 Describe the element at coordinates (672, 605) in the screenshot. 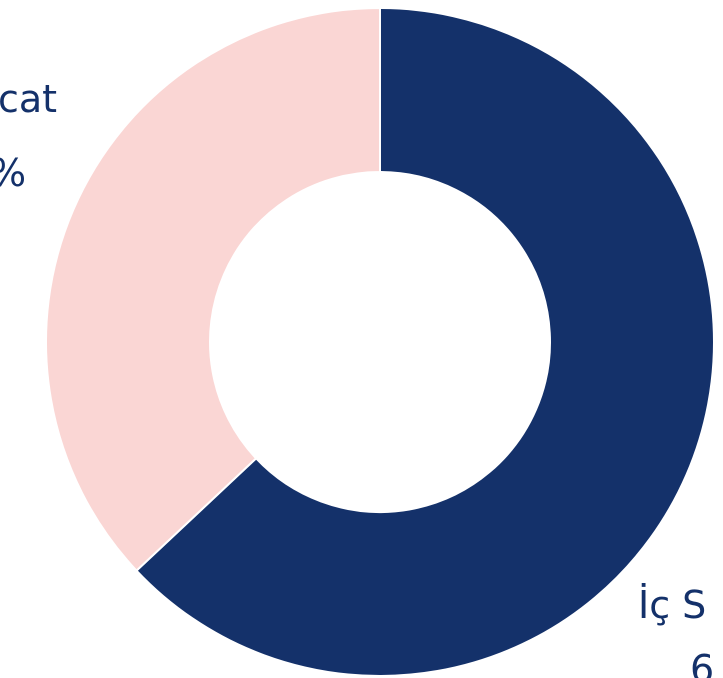

I see `slice-label: İç S` at that location.